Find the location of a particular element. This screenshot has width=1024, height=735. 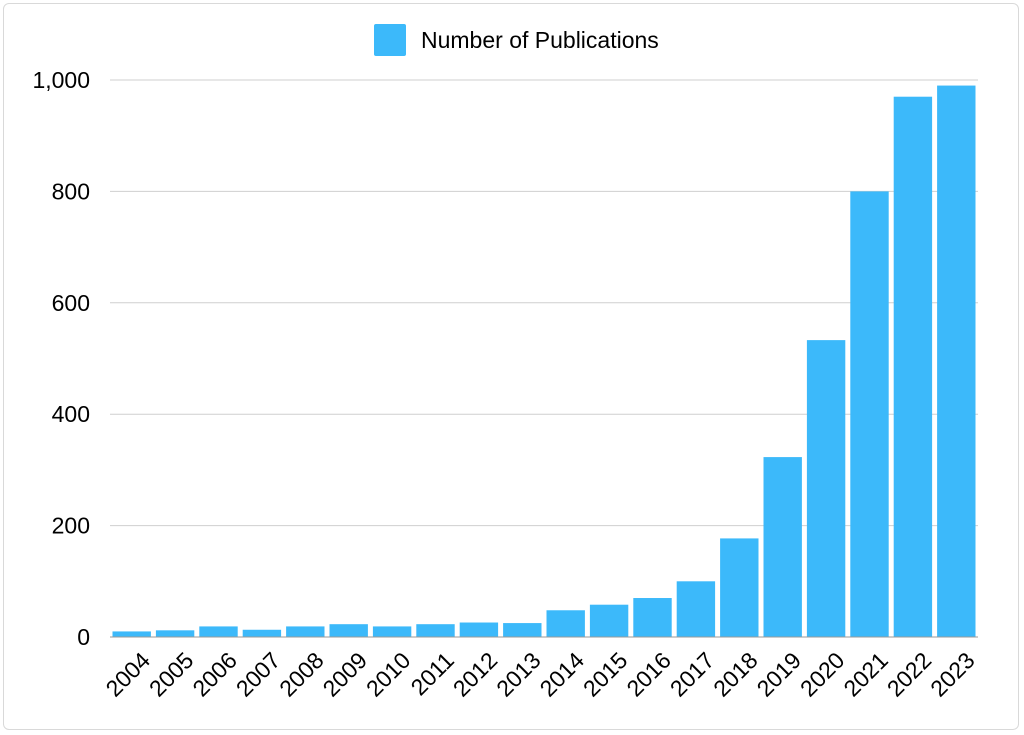

x-tick-label: 2009 is located at coordinates (345, 674).